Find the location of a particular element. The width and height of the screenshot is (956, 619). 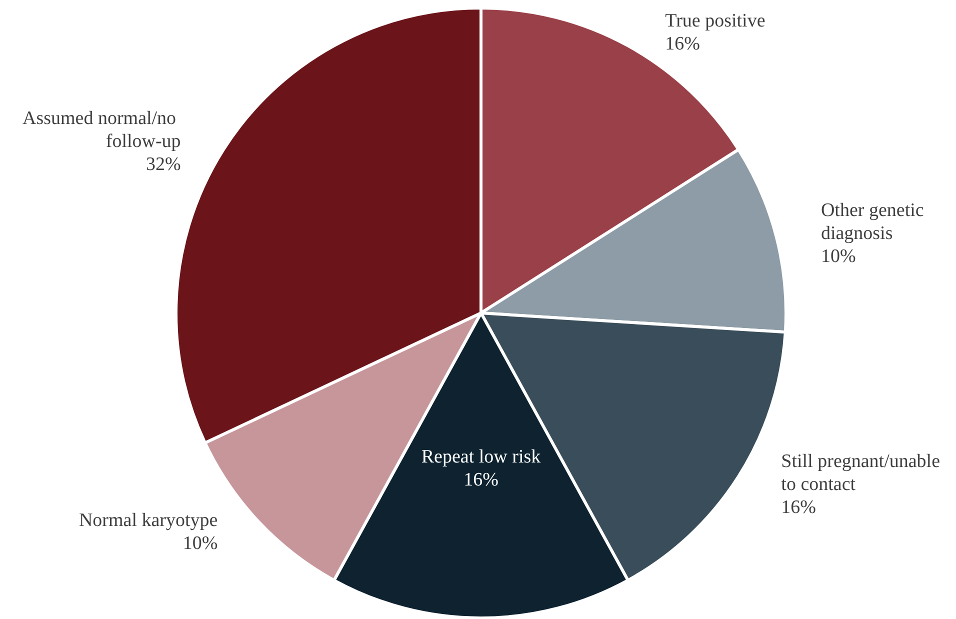

slice-label: Other genetic diagnosis is located at coordinates (874, 222).